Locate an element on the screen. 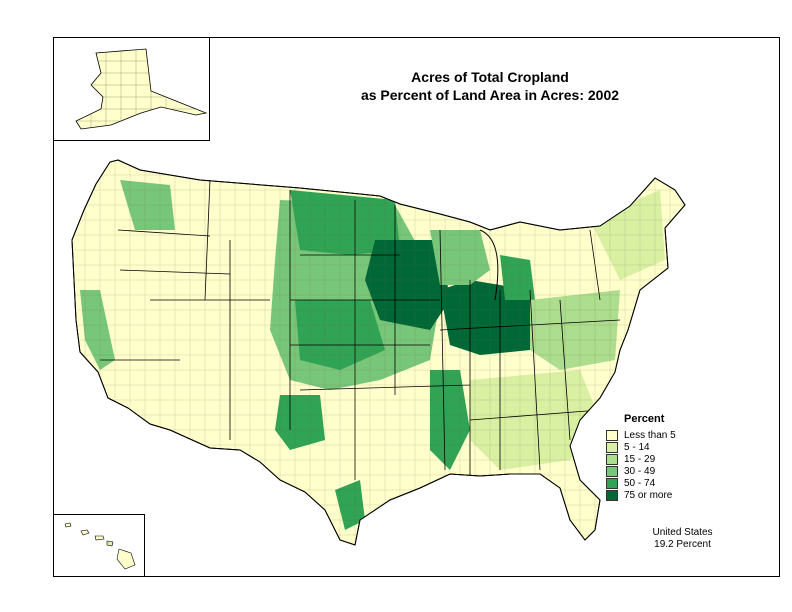 The height and width of the screenshot is (612, 792). legend-item: 75 or more is located at coordinates (666, 495).